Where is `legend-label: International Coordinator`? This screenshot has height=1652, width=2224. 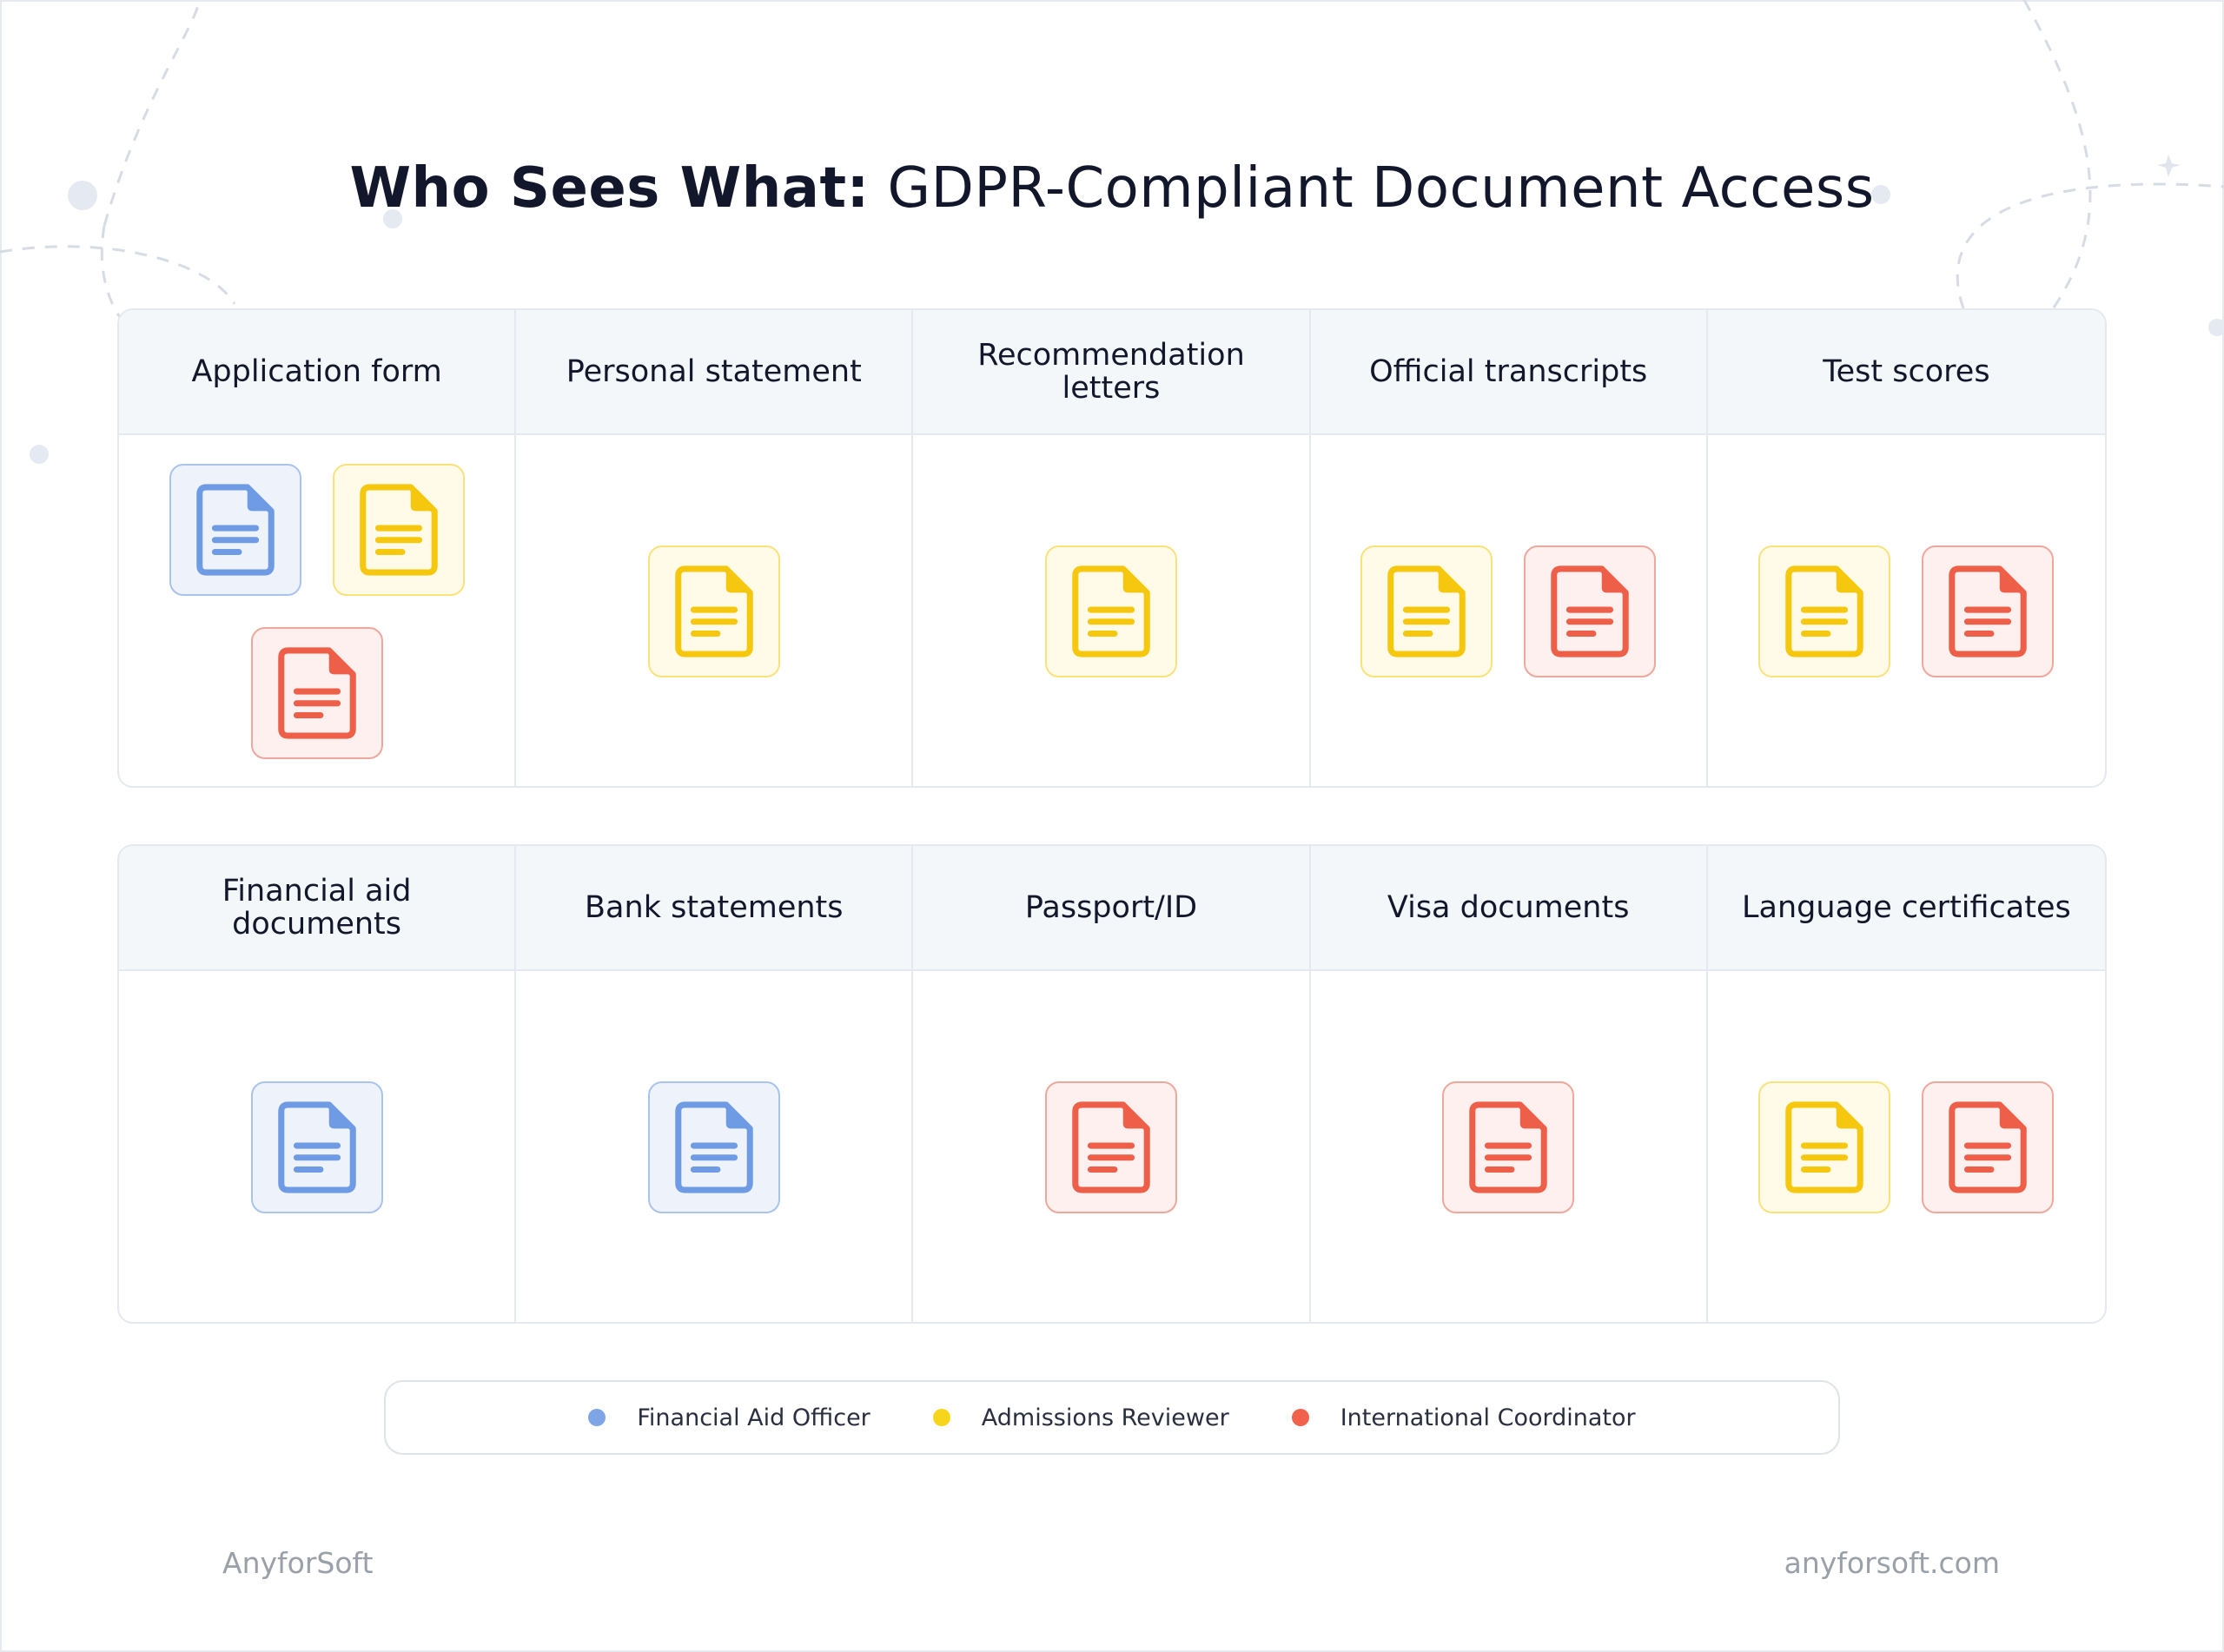 legend-label: International Coordinator is located at coordinates (1488, 1417).